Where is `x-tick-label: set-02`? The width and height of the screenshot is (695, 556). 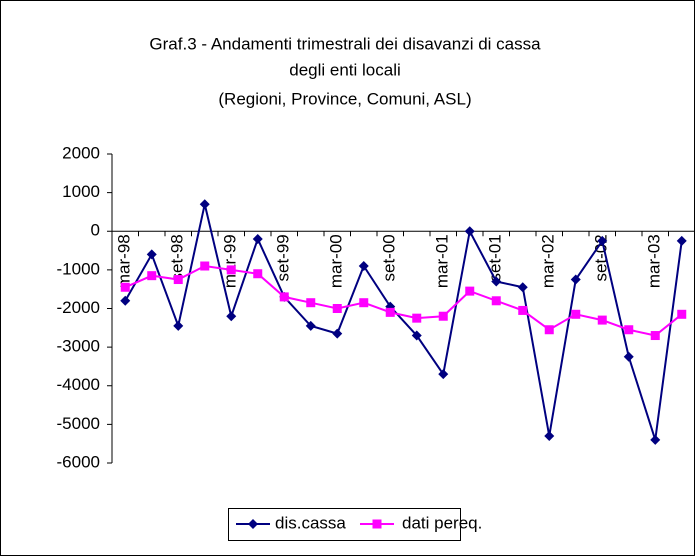 x-tick-label: set-02 is located at coordinates (601, 257).